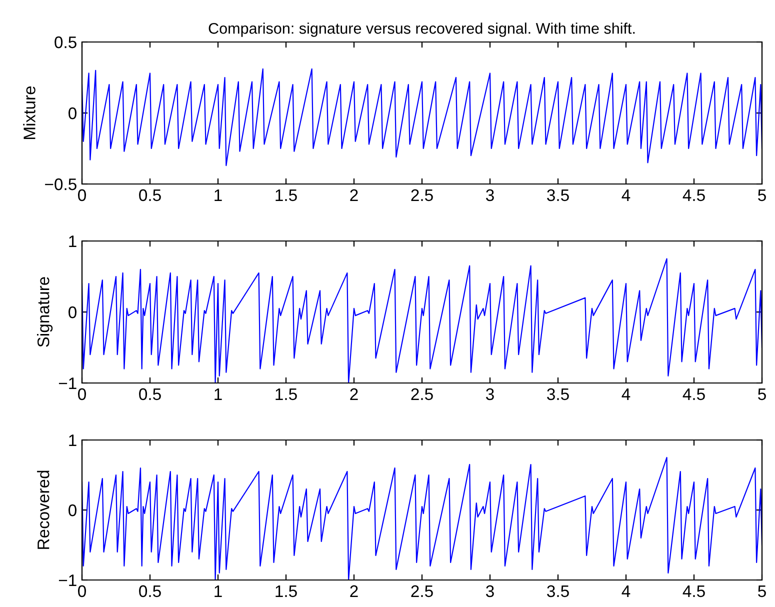  I want to click on y-tick-label: −0.5, so click(60, 184).